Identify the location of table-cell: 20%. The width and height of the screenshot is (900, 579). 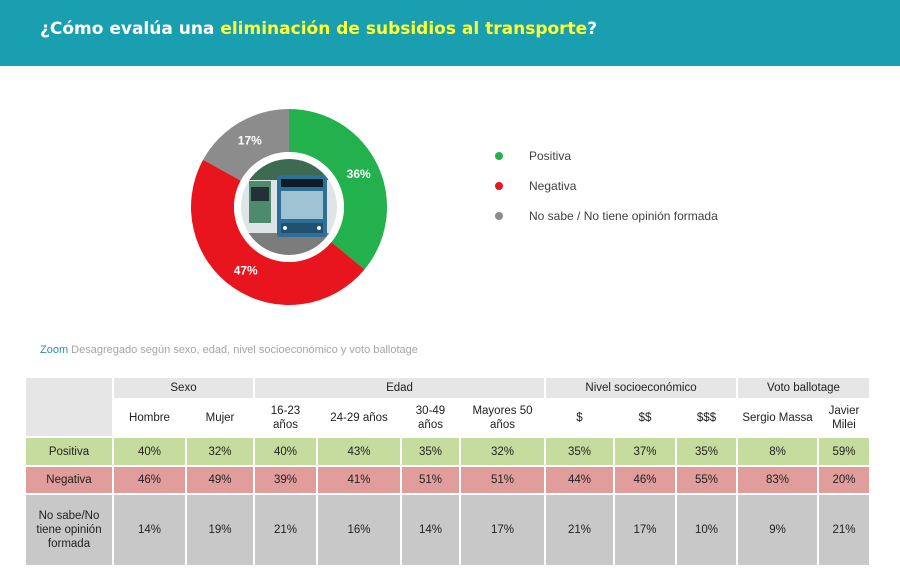
(844, 480).